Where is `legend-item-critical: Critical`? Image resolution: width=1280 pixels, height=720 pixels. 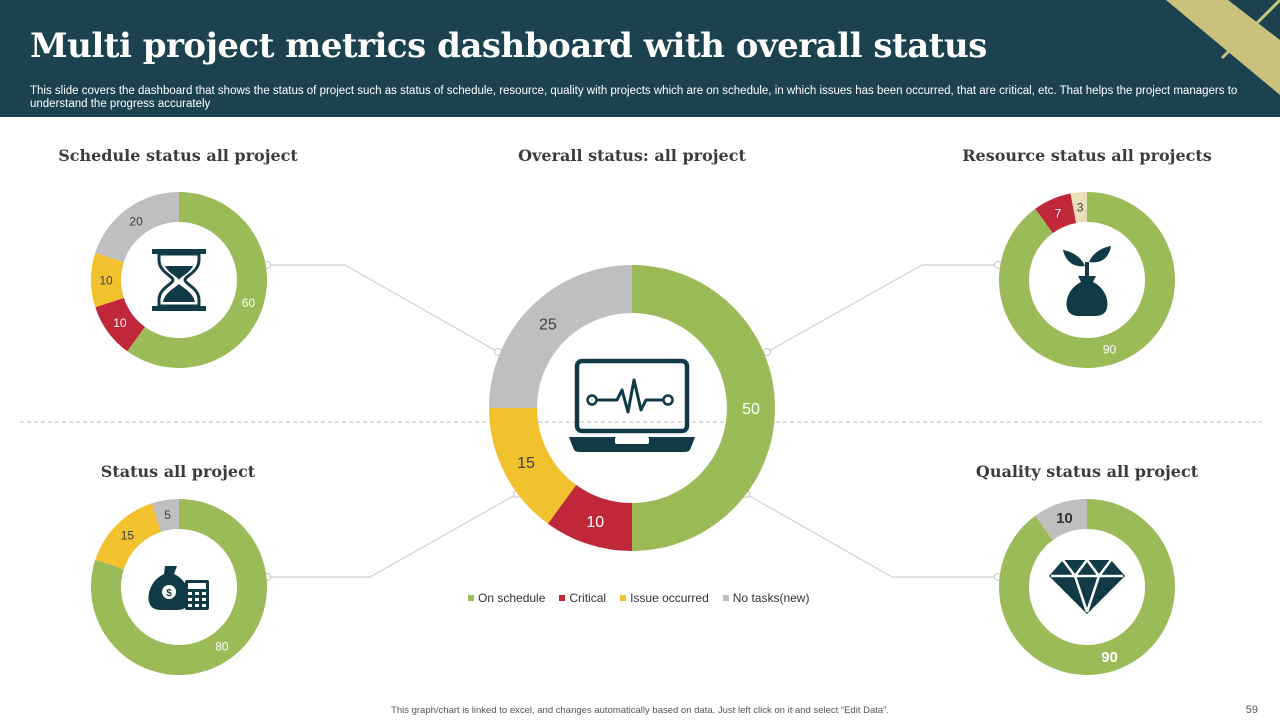 legend-item-critical: Critical is located at coordinates (582, 598).